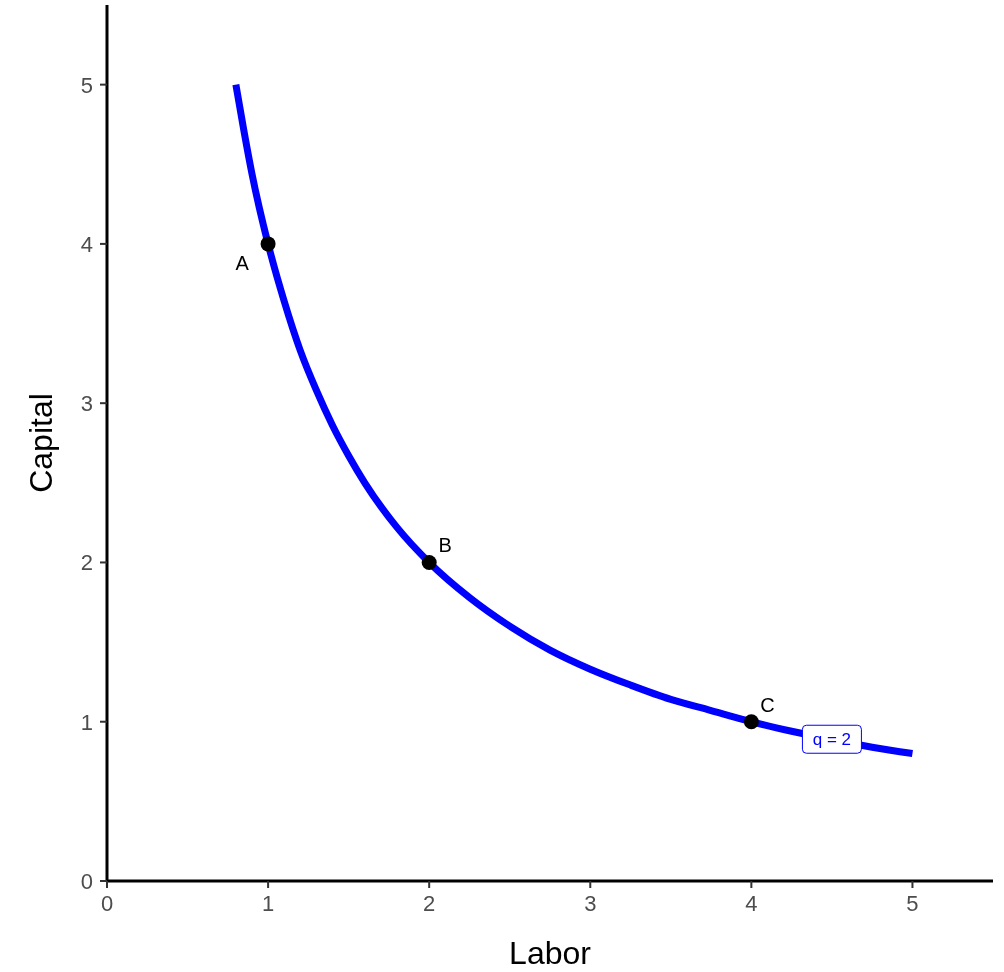 The image size is (1004, 972). Describe the element at coordinates (590, 903) in the screenshot. I see `x-tick-label: 3` at that location.